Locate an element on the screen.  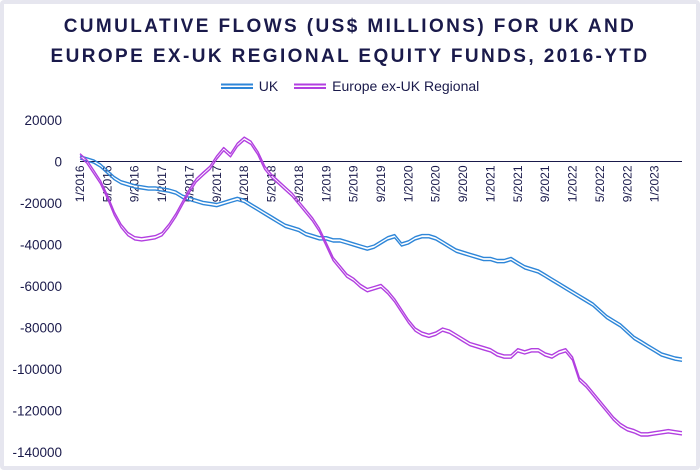
y-tick-label: -60000 is located at coordinates (41, 286).